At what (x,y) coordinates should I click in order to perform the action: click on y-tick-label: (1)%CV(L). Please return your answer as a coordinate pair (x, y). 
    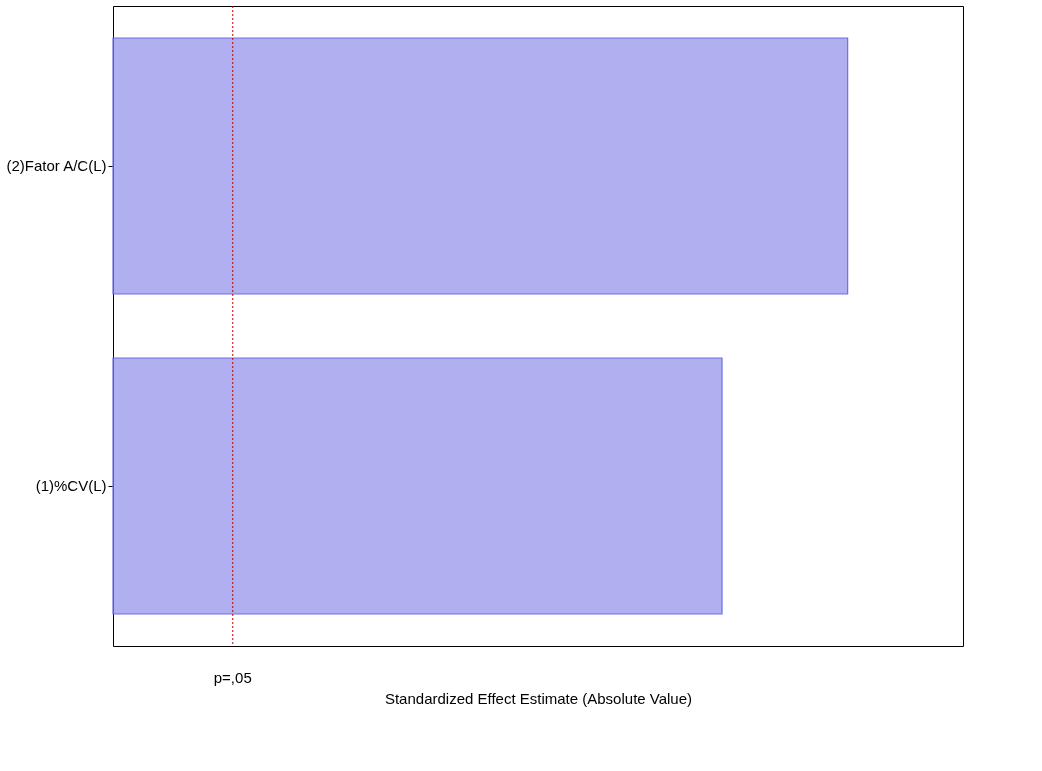
    Looking at the image, I should click on (71, 485).